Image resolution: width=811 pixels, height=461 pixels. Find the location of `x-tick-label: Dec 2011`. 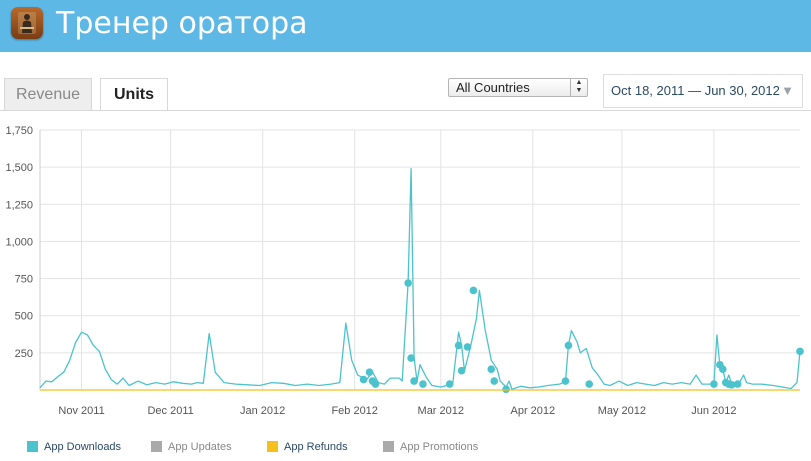

x-tick-label: Dec 2011 is located at coordinates (170, 411).